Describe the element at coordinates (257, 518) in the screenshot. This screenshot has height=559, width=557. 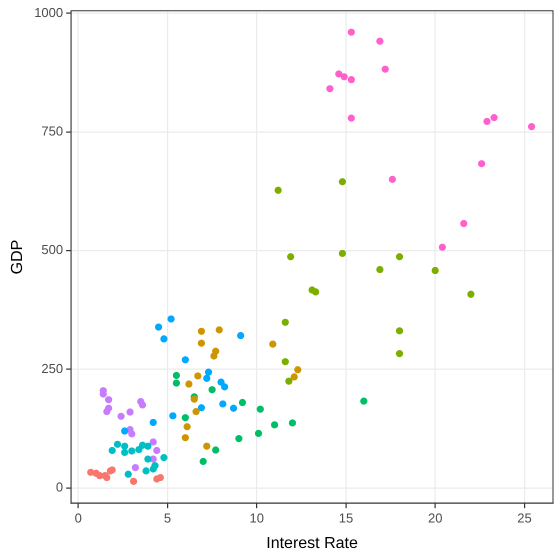
I see `x-tick-label: 10` at that location.